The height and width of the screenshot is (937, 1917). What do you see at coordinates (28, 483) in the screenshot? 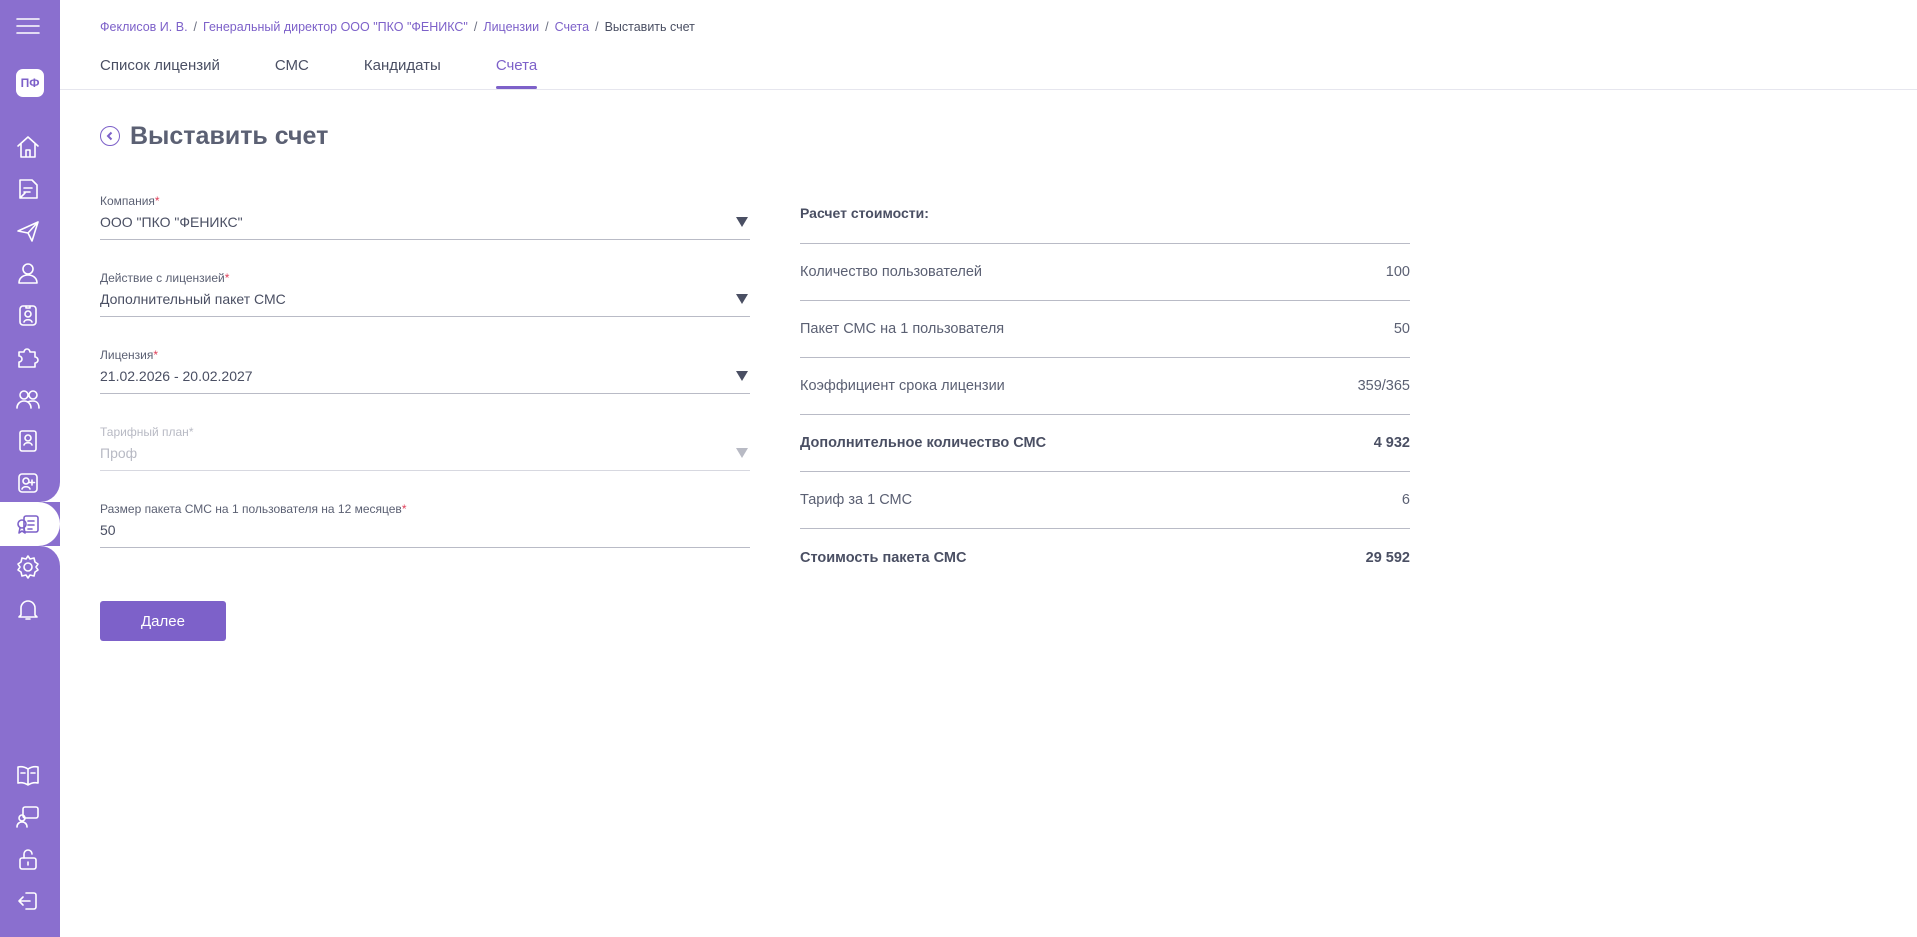
I see `add-user-icon` at bounding box center [28, 483].